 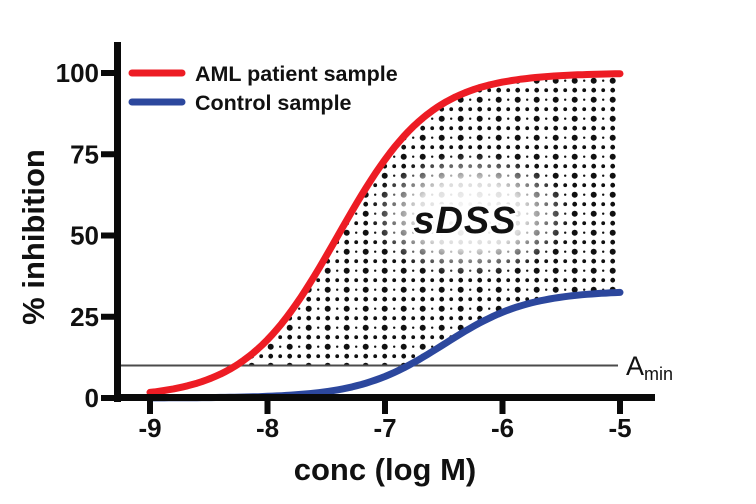 What do you see at coordinates (84, 154) in the screenshot?
I see `y-tick-label: 75` at bounding box center [84, 154].